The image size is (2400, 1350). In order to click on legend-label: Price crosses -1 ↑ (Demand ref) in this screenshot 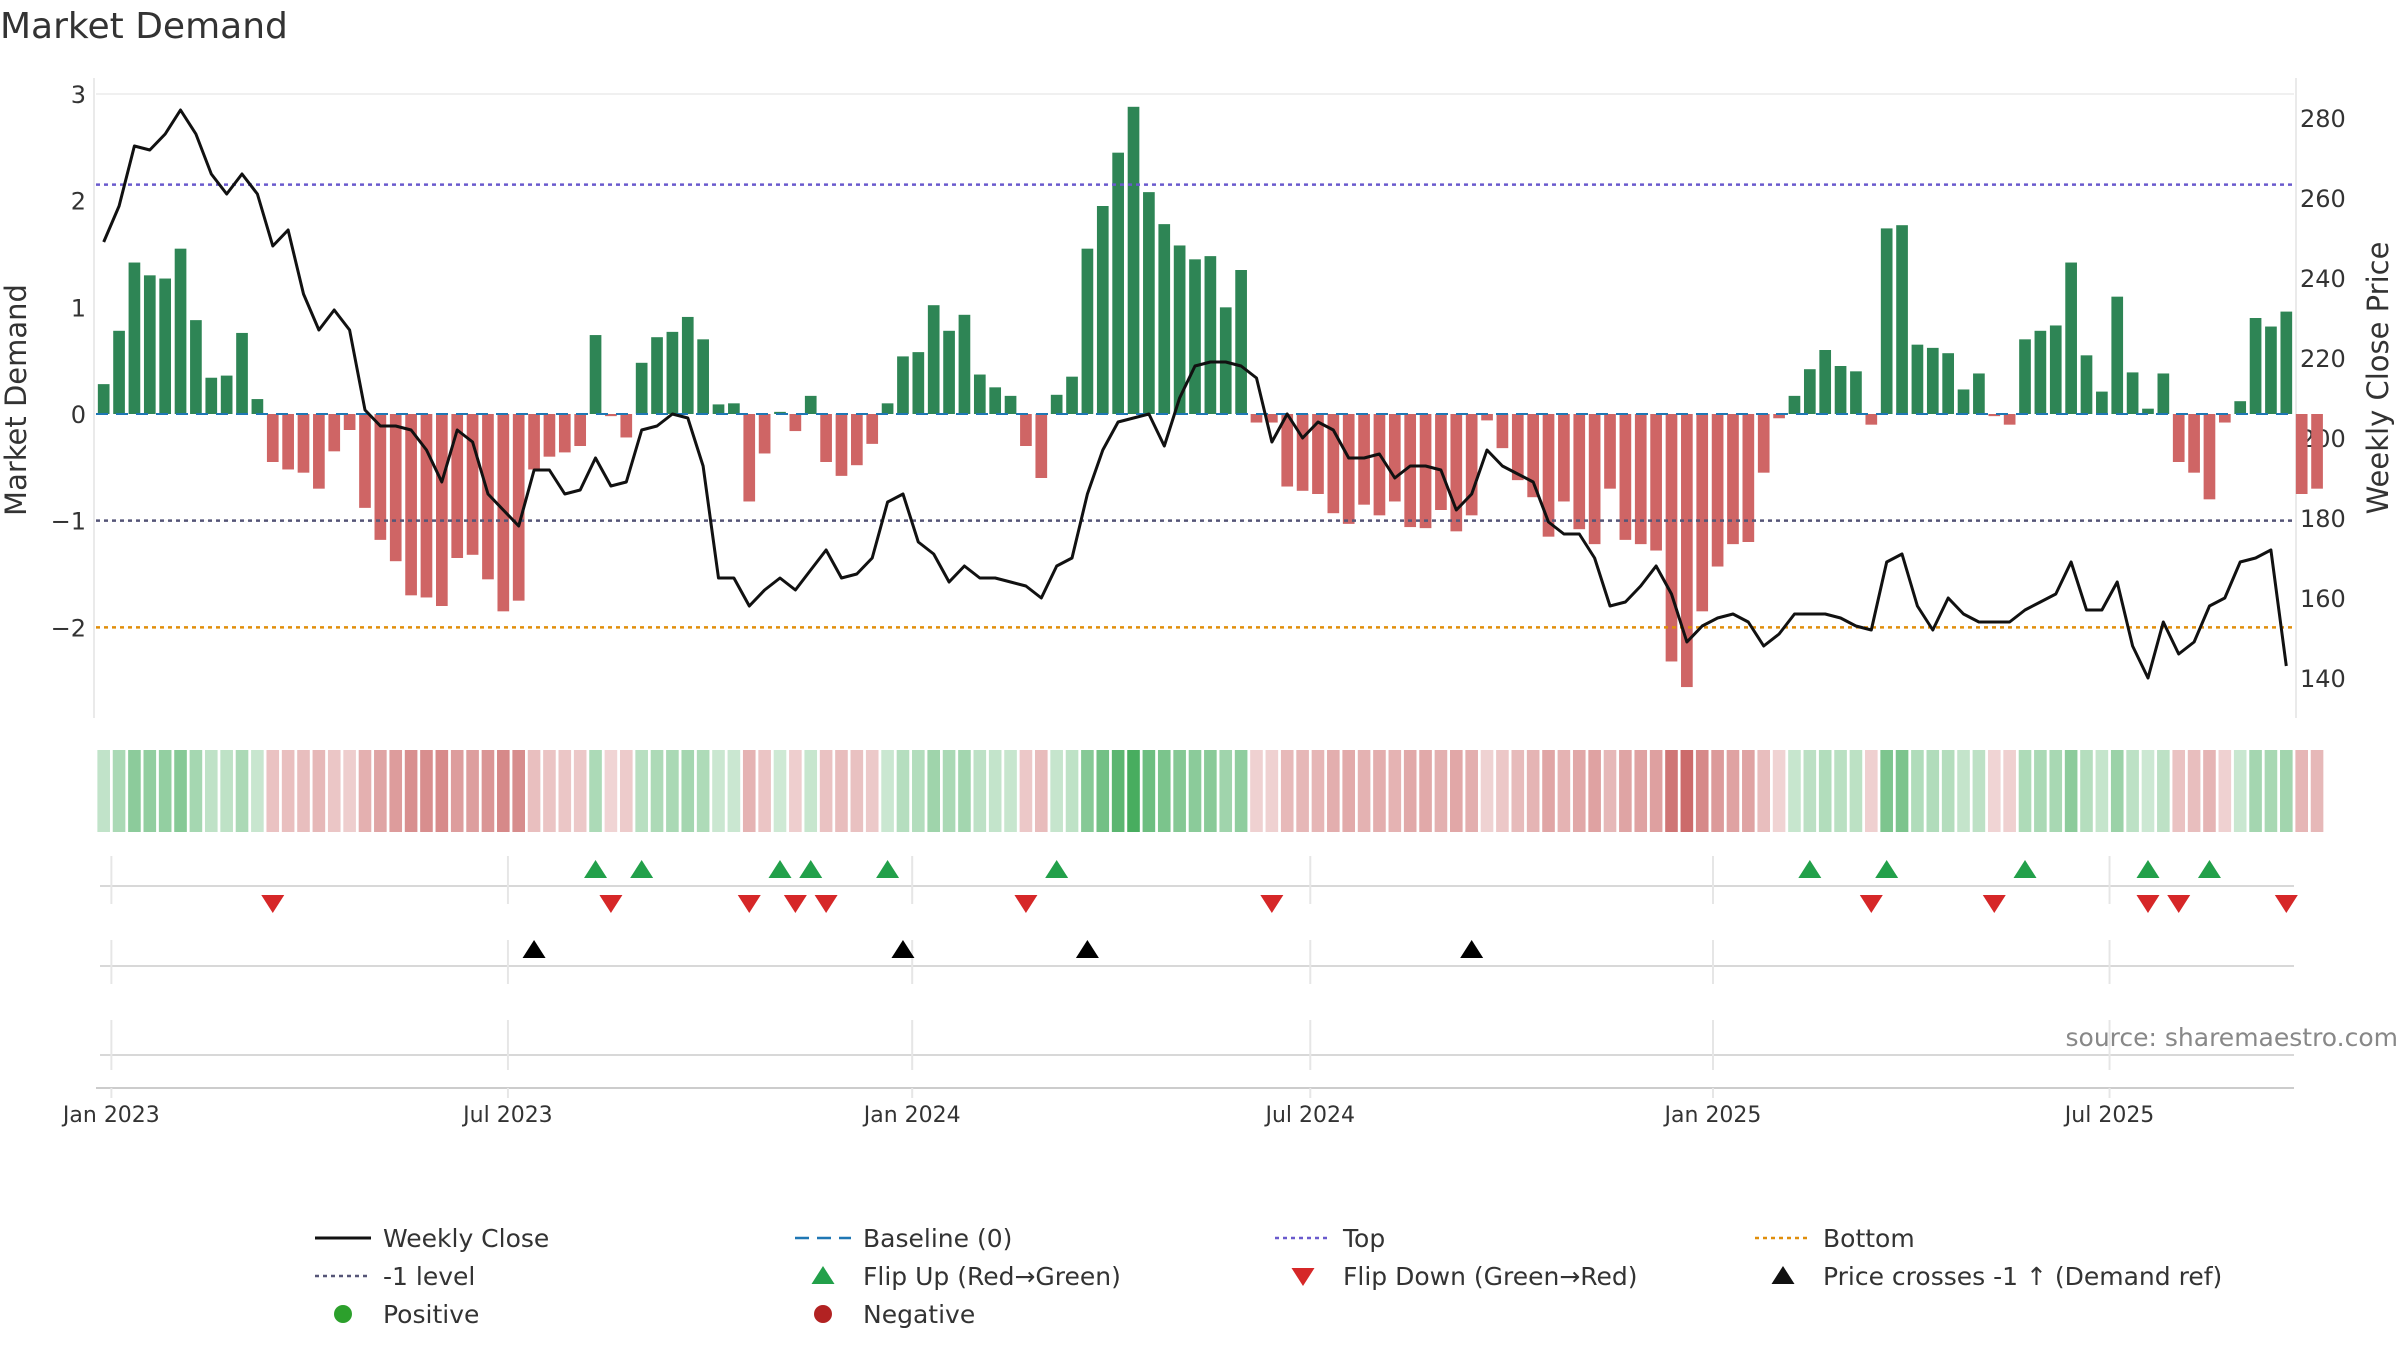, I will do `click(2022, 1276)`.